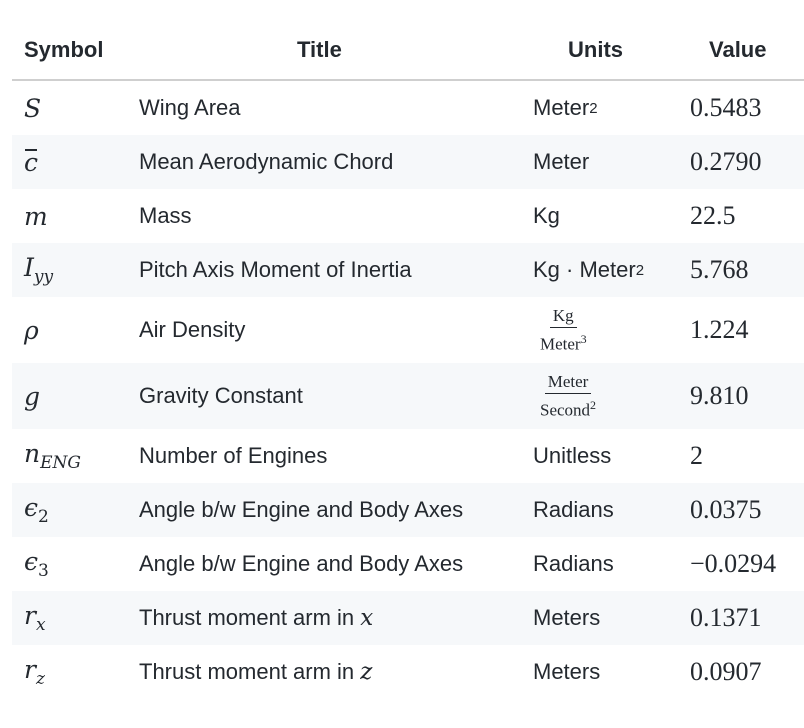 The image size is (804, 728). What do you see at coordinates (79, 618) in the screenshot?
I see `symbol-cell: rx` at bounding box center [79, 618].